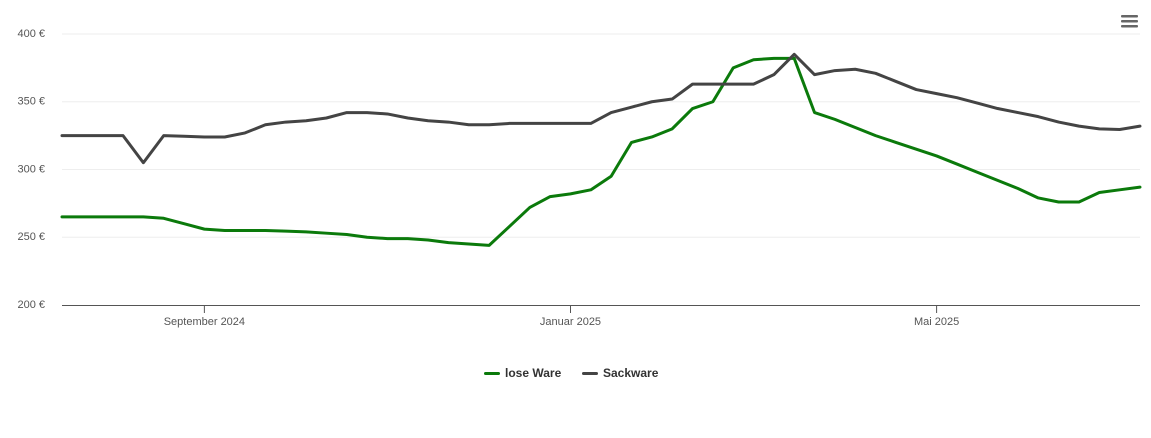 This screenshot has height=438, width=1151. Describe the element at coordinates (31, 102) in the screenshot. I see `y-tick-label: 350 €` at that location.